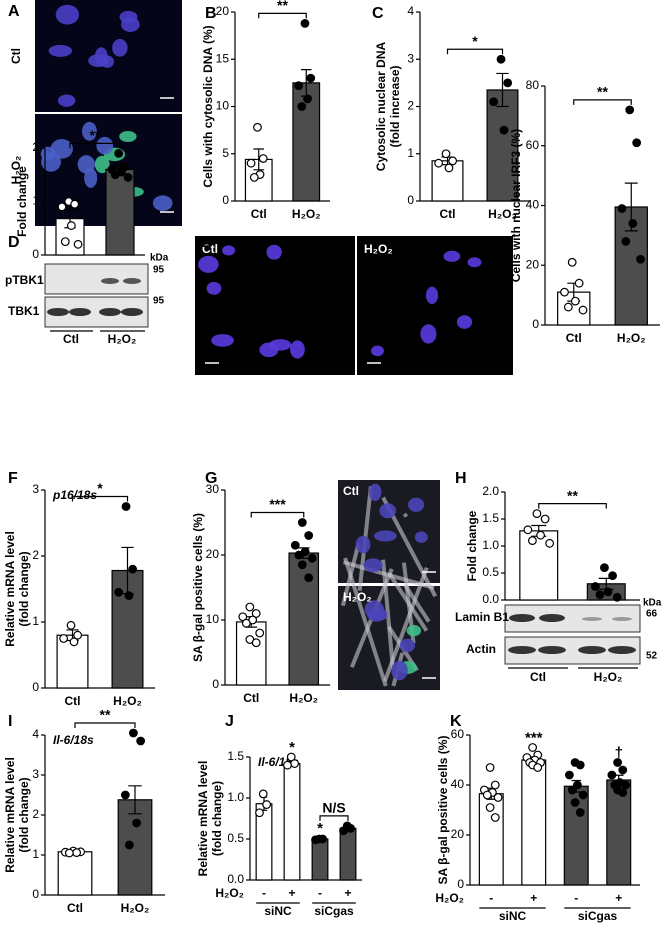 This screenshot has width=672, height=945. Describe the element at coordinates (14, 11) in the screenshot. I see `panel-letter: A` at that location.